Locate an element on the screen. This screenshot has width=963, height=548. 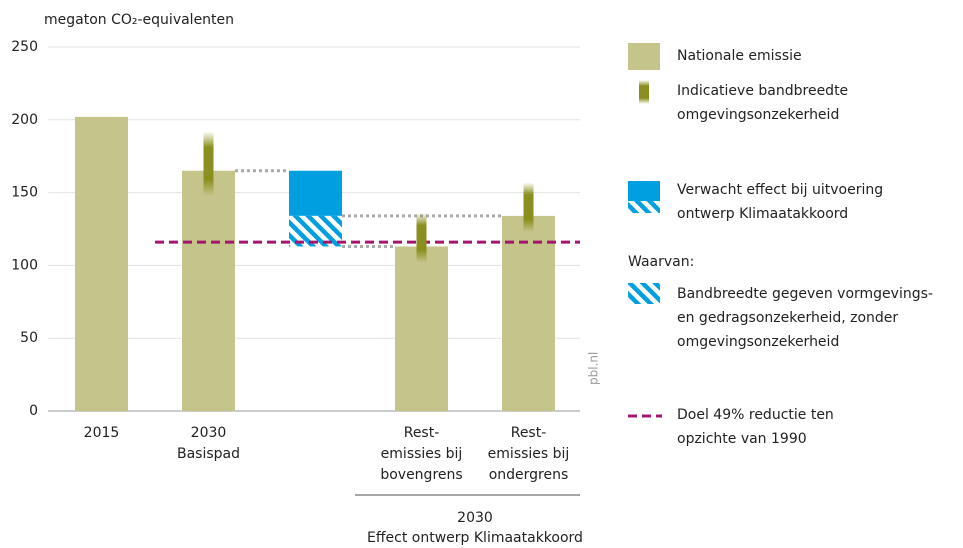
legend-heading: Waarvan: is located at coordinates (661, 262).